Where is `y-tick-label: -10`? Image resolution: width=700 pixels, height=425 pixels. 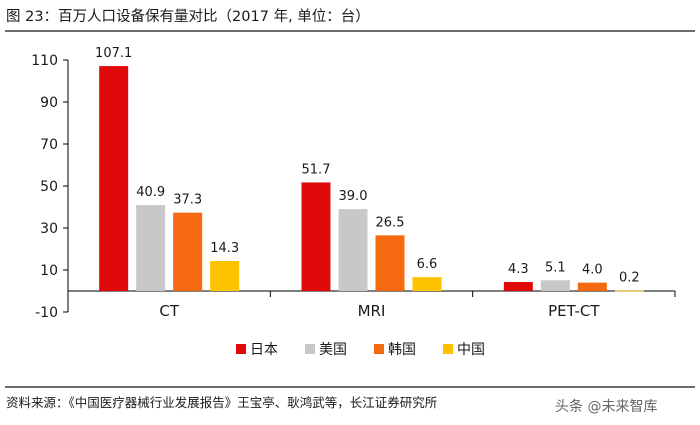 y-tick-label: -10 is located at coordinates (46, 313).